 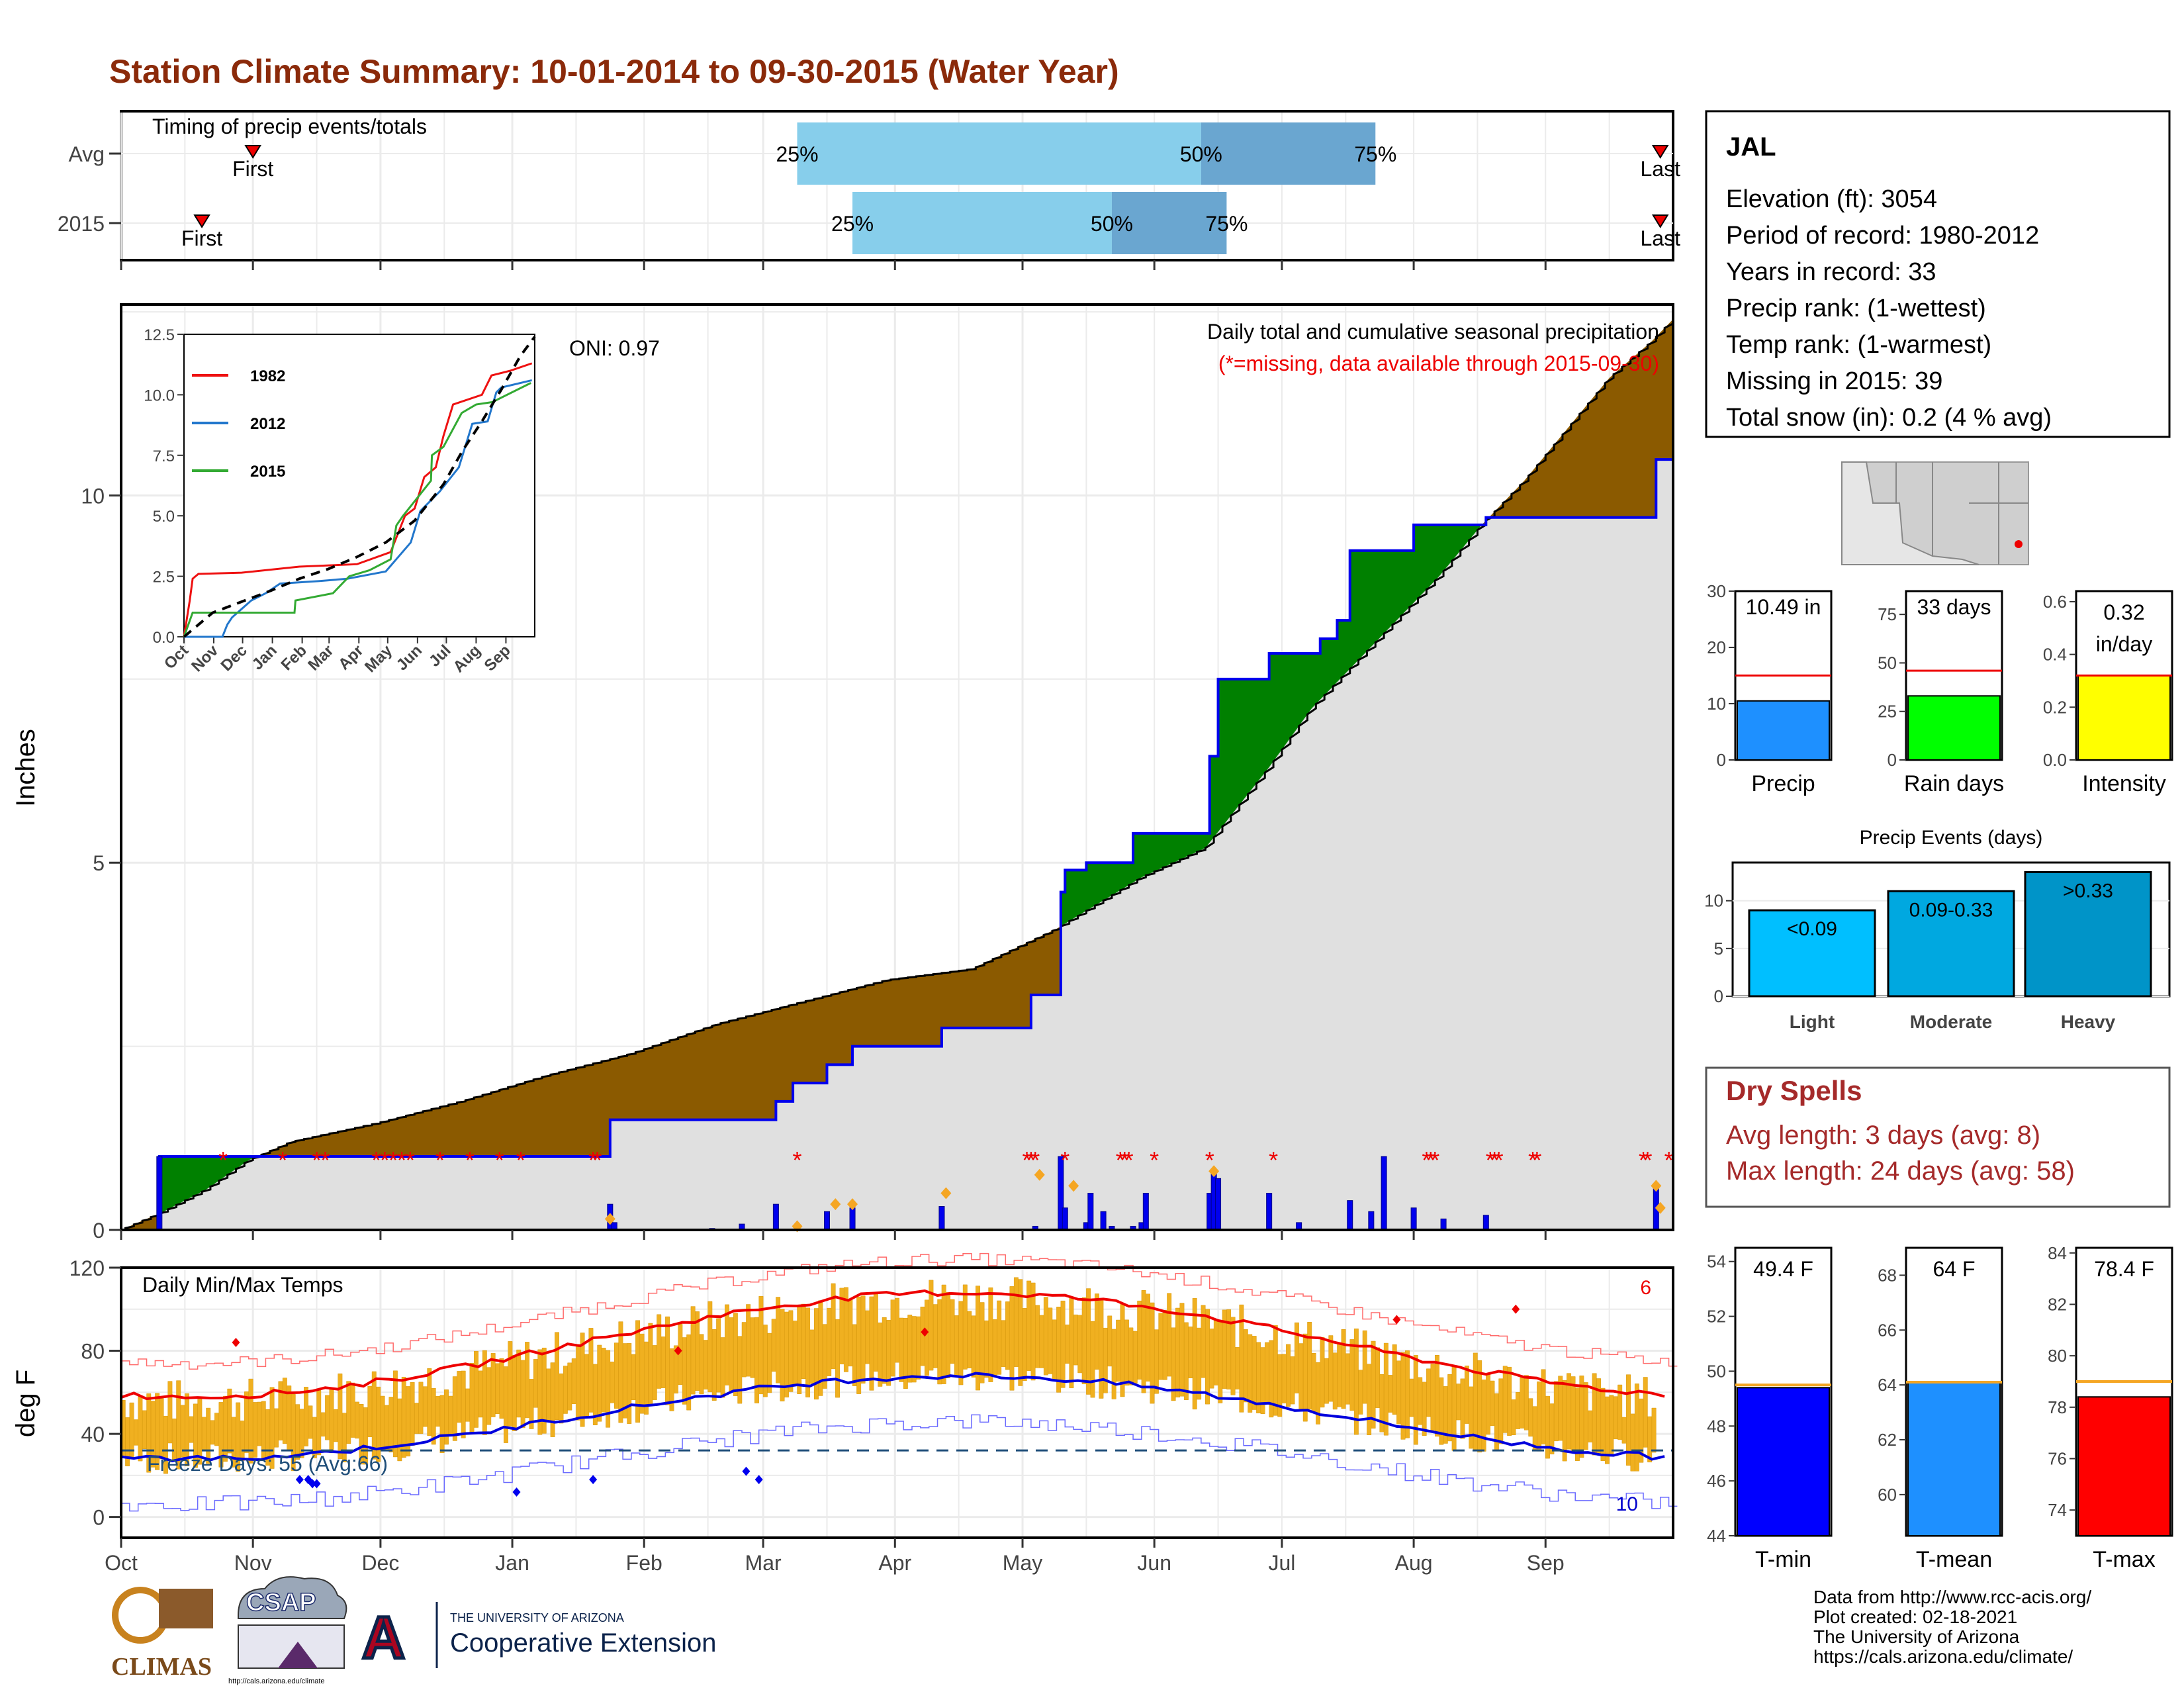 I want to click on ua-a-mark: A, so click(x=383, y=1638).